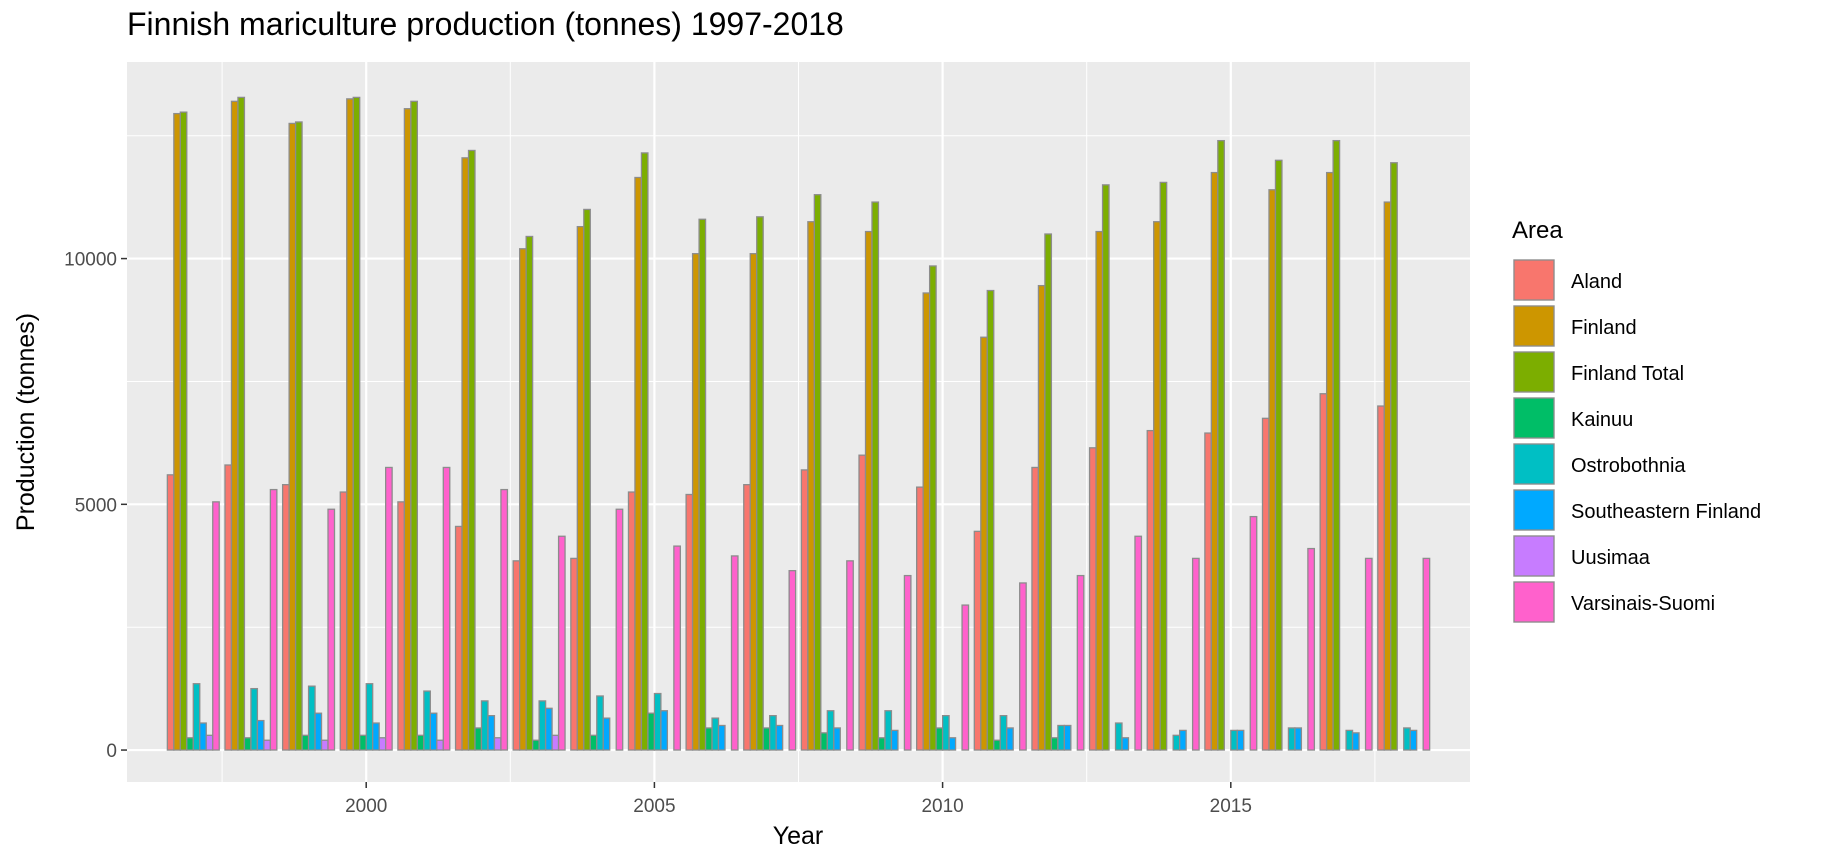  What do you see at coordinates (26, 422) in the screenshot?
I see `y-axis-title: Production (tonnes)` at bounding box center [26, 422].